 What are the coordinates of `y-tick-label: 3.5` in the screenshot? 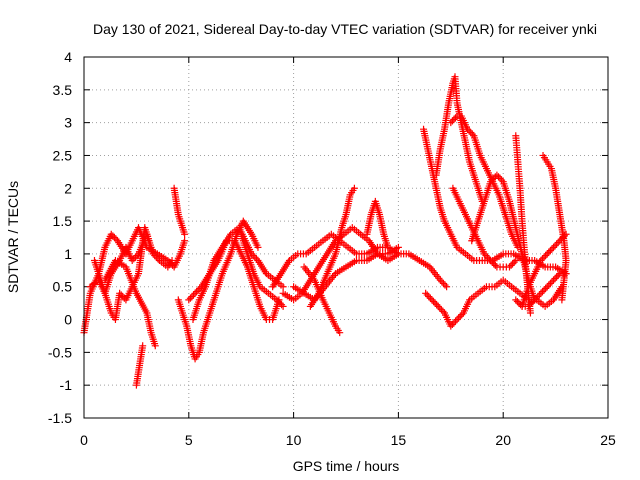 It's located at (63, 90).